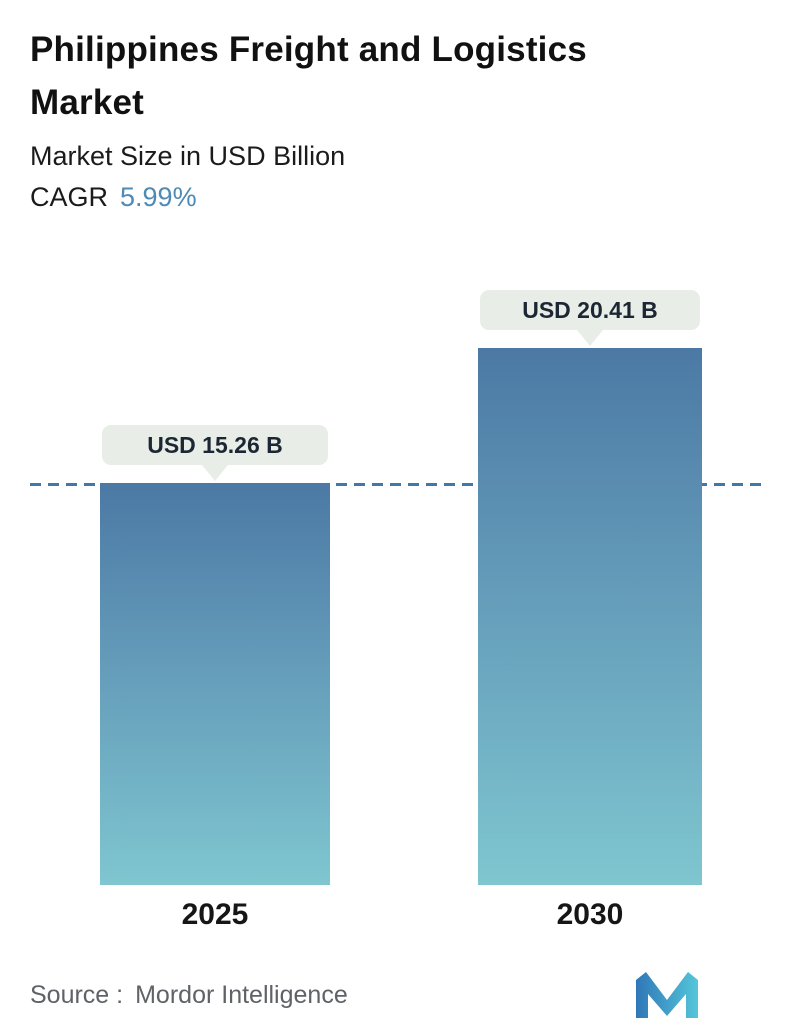 The height and width of the screenshot is (1034, 796). Describe the element at coordinates (215, 444) in the screenshot. I see `value-label-2025: USD 15.26 B` at that location.